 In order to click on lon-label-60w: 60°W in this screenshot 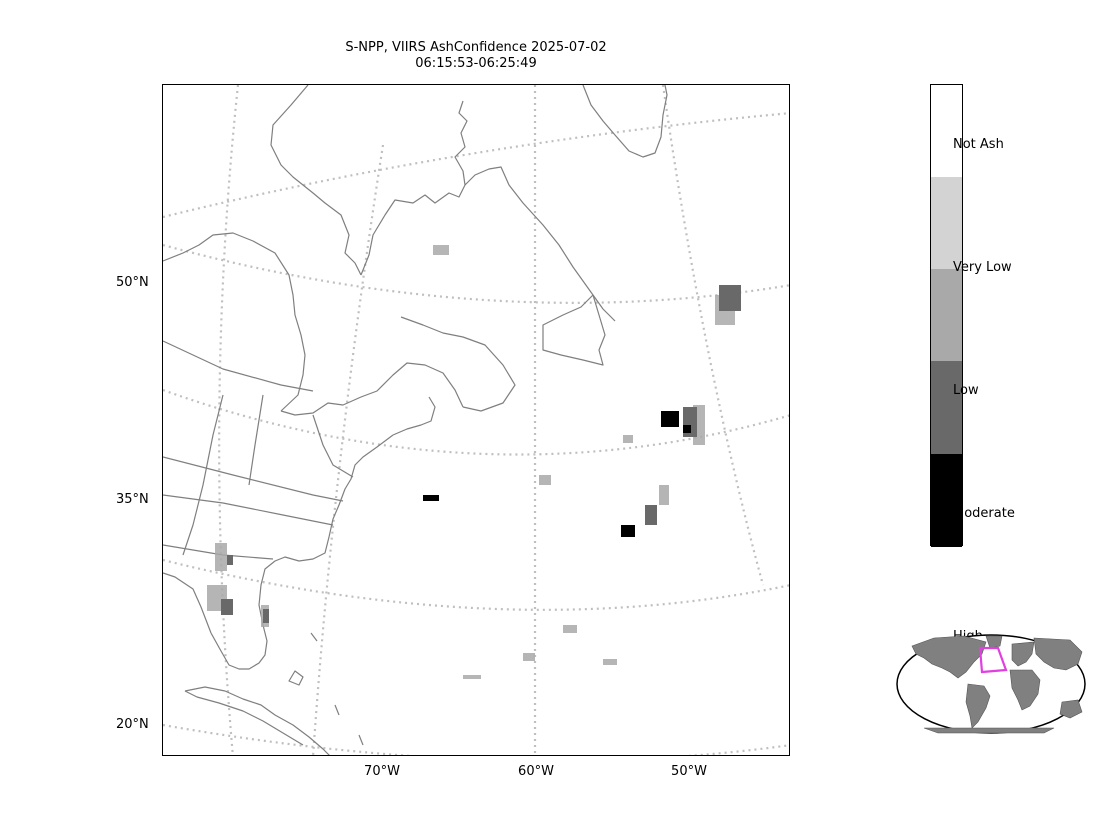, I will do `click(536, 771)`.